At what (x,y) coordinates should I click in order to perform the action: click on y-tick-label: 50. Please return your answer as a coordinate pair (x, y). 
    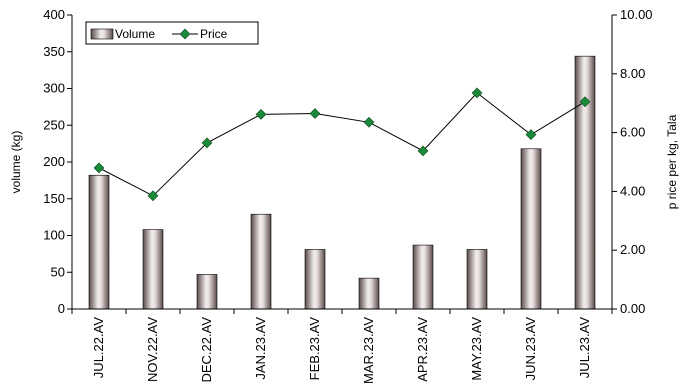
    Looking at the image, I should click on (58, 271).